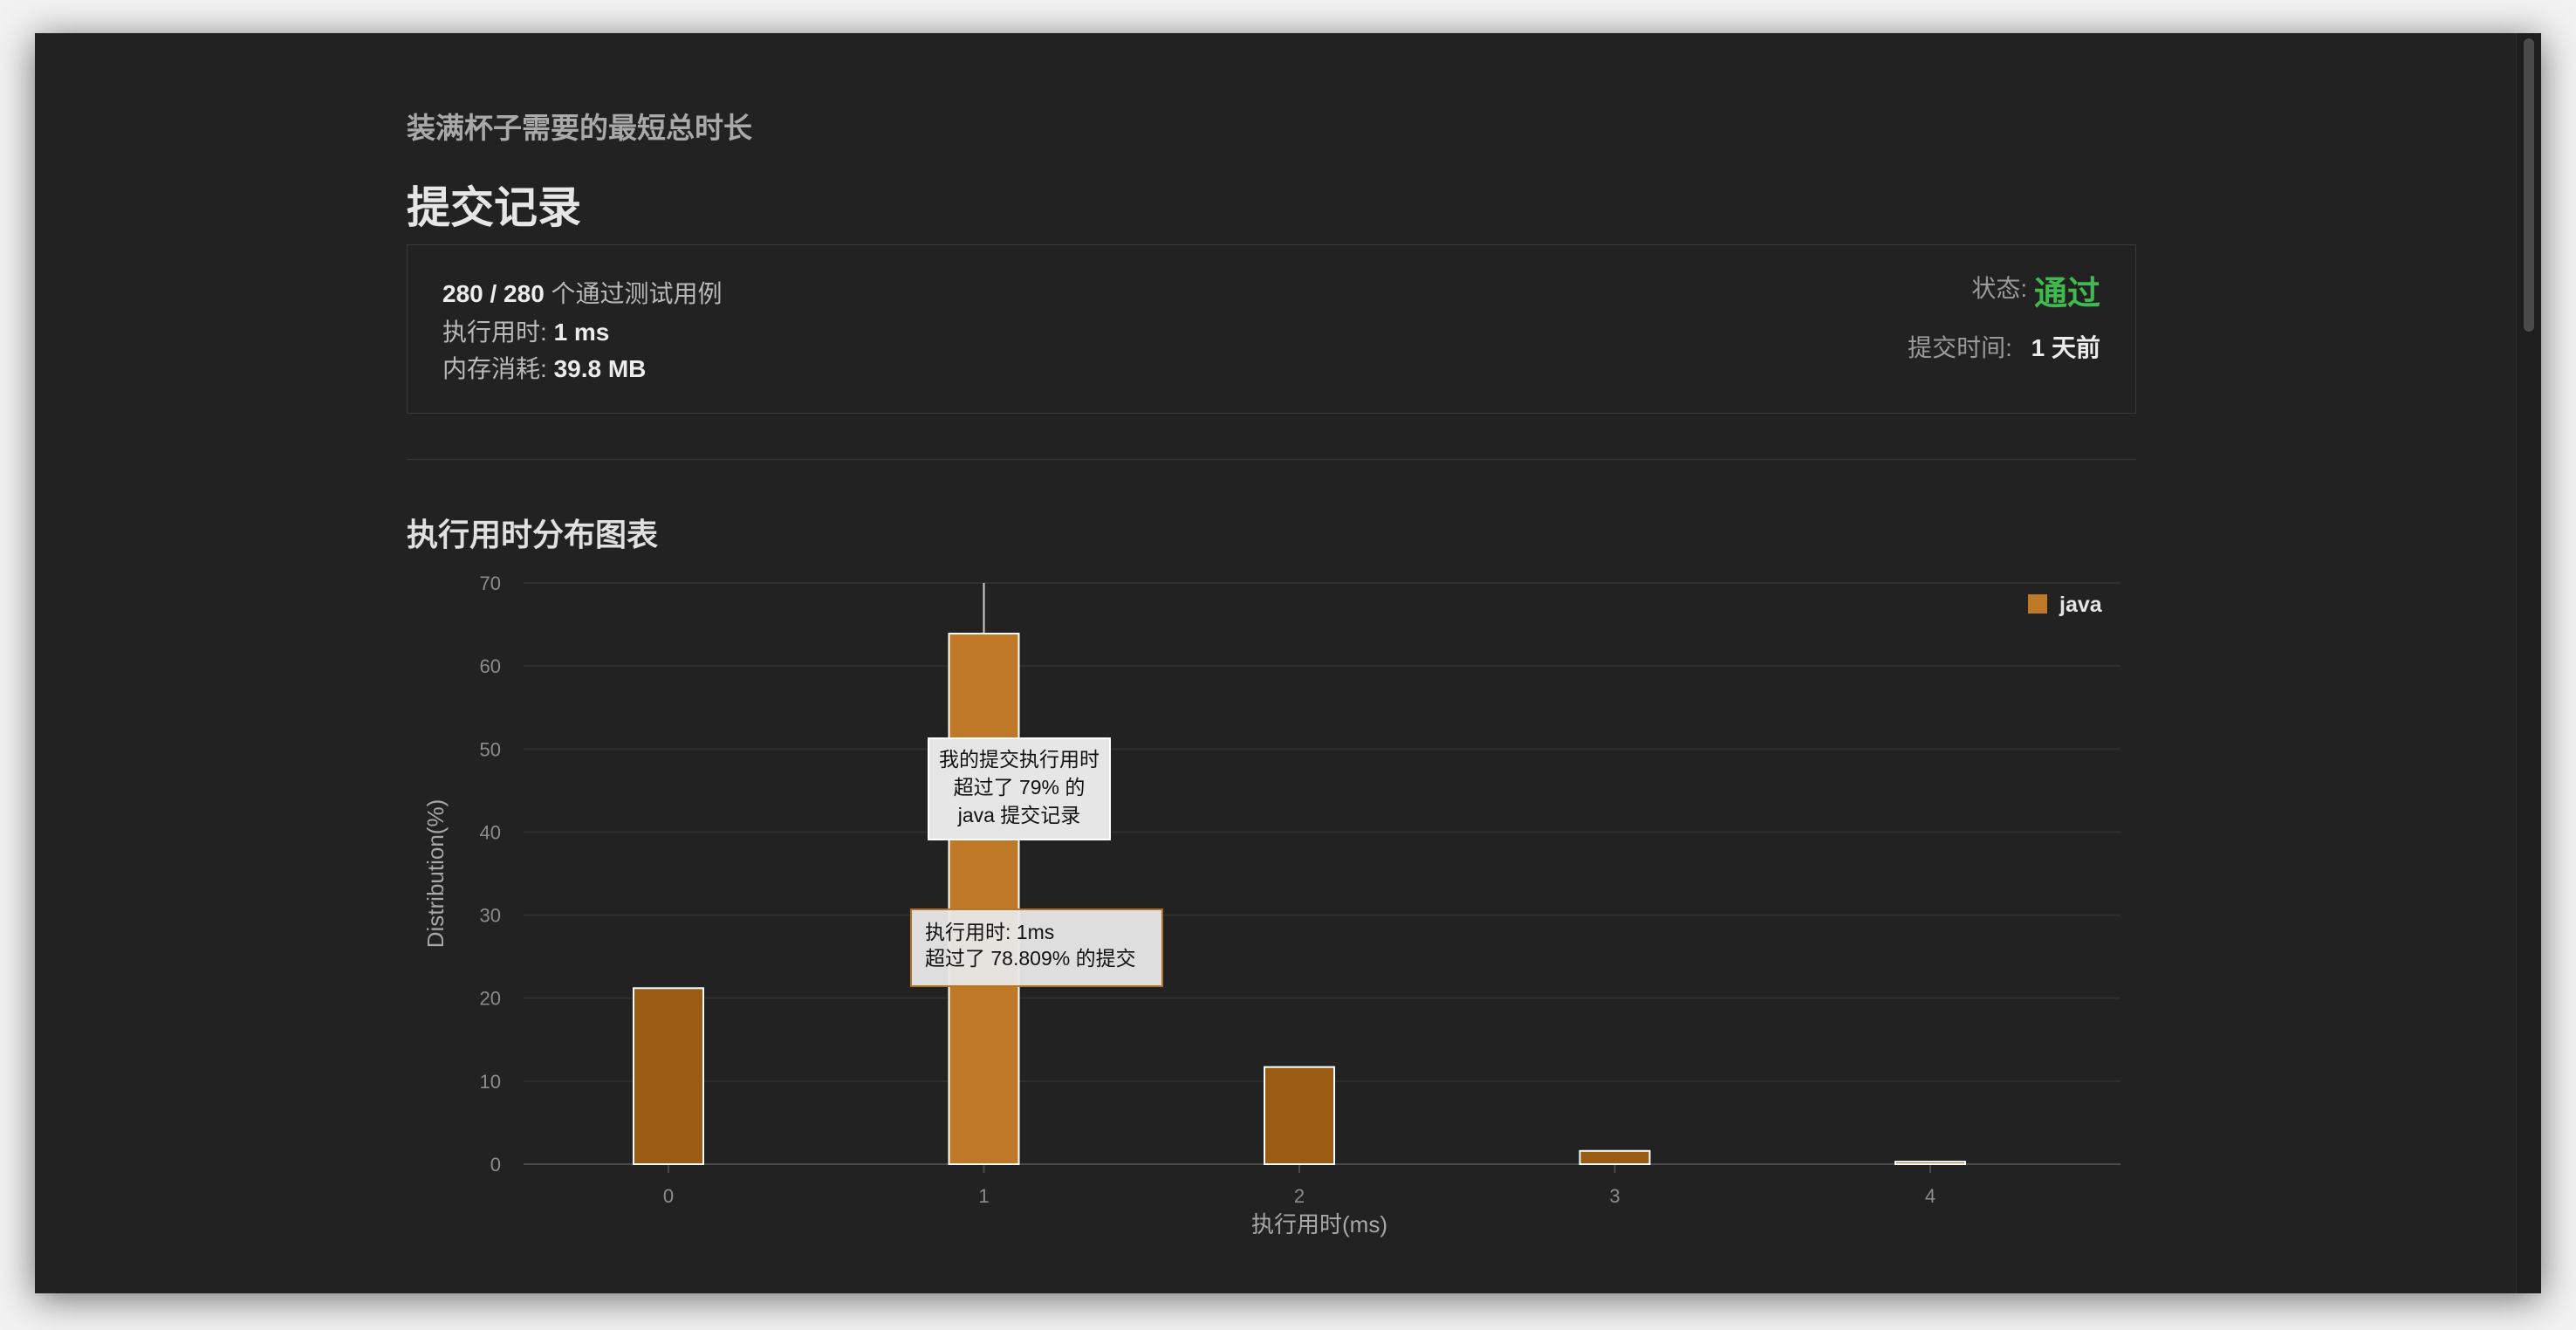 This screenshot has height=1330, width=2576. What do you see at coordinates (490, 999) in the screenshot?
I see `y-tick-label: 20` at bounding box center [490, 999].